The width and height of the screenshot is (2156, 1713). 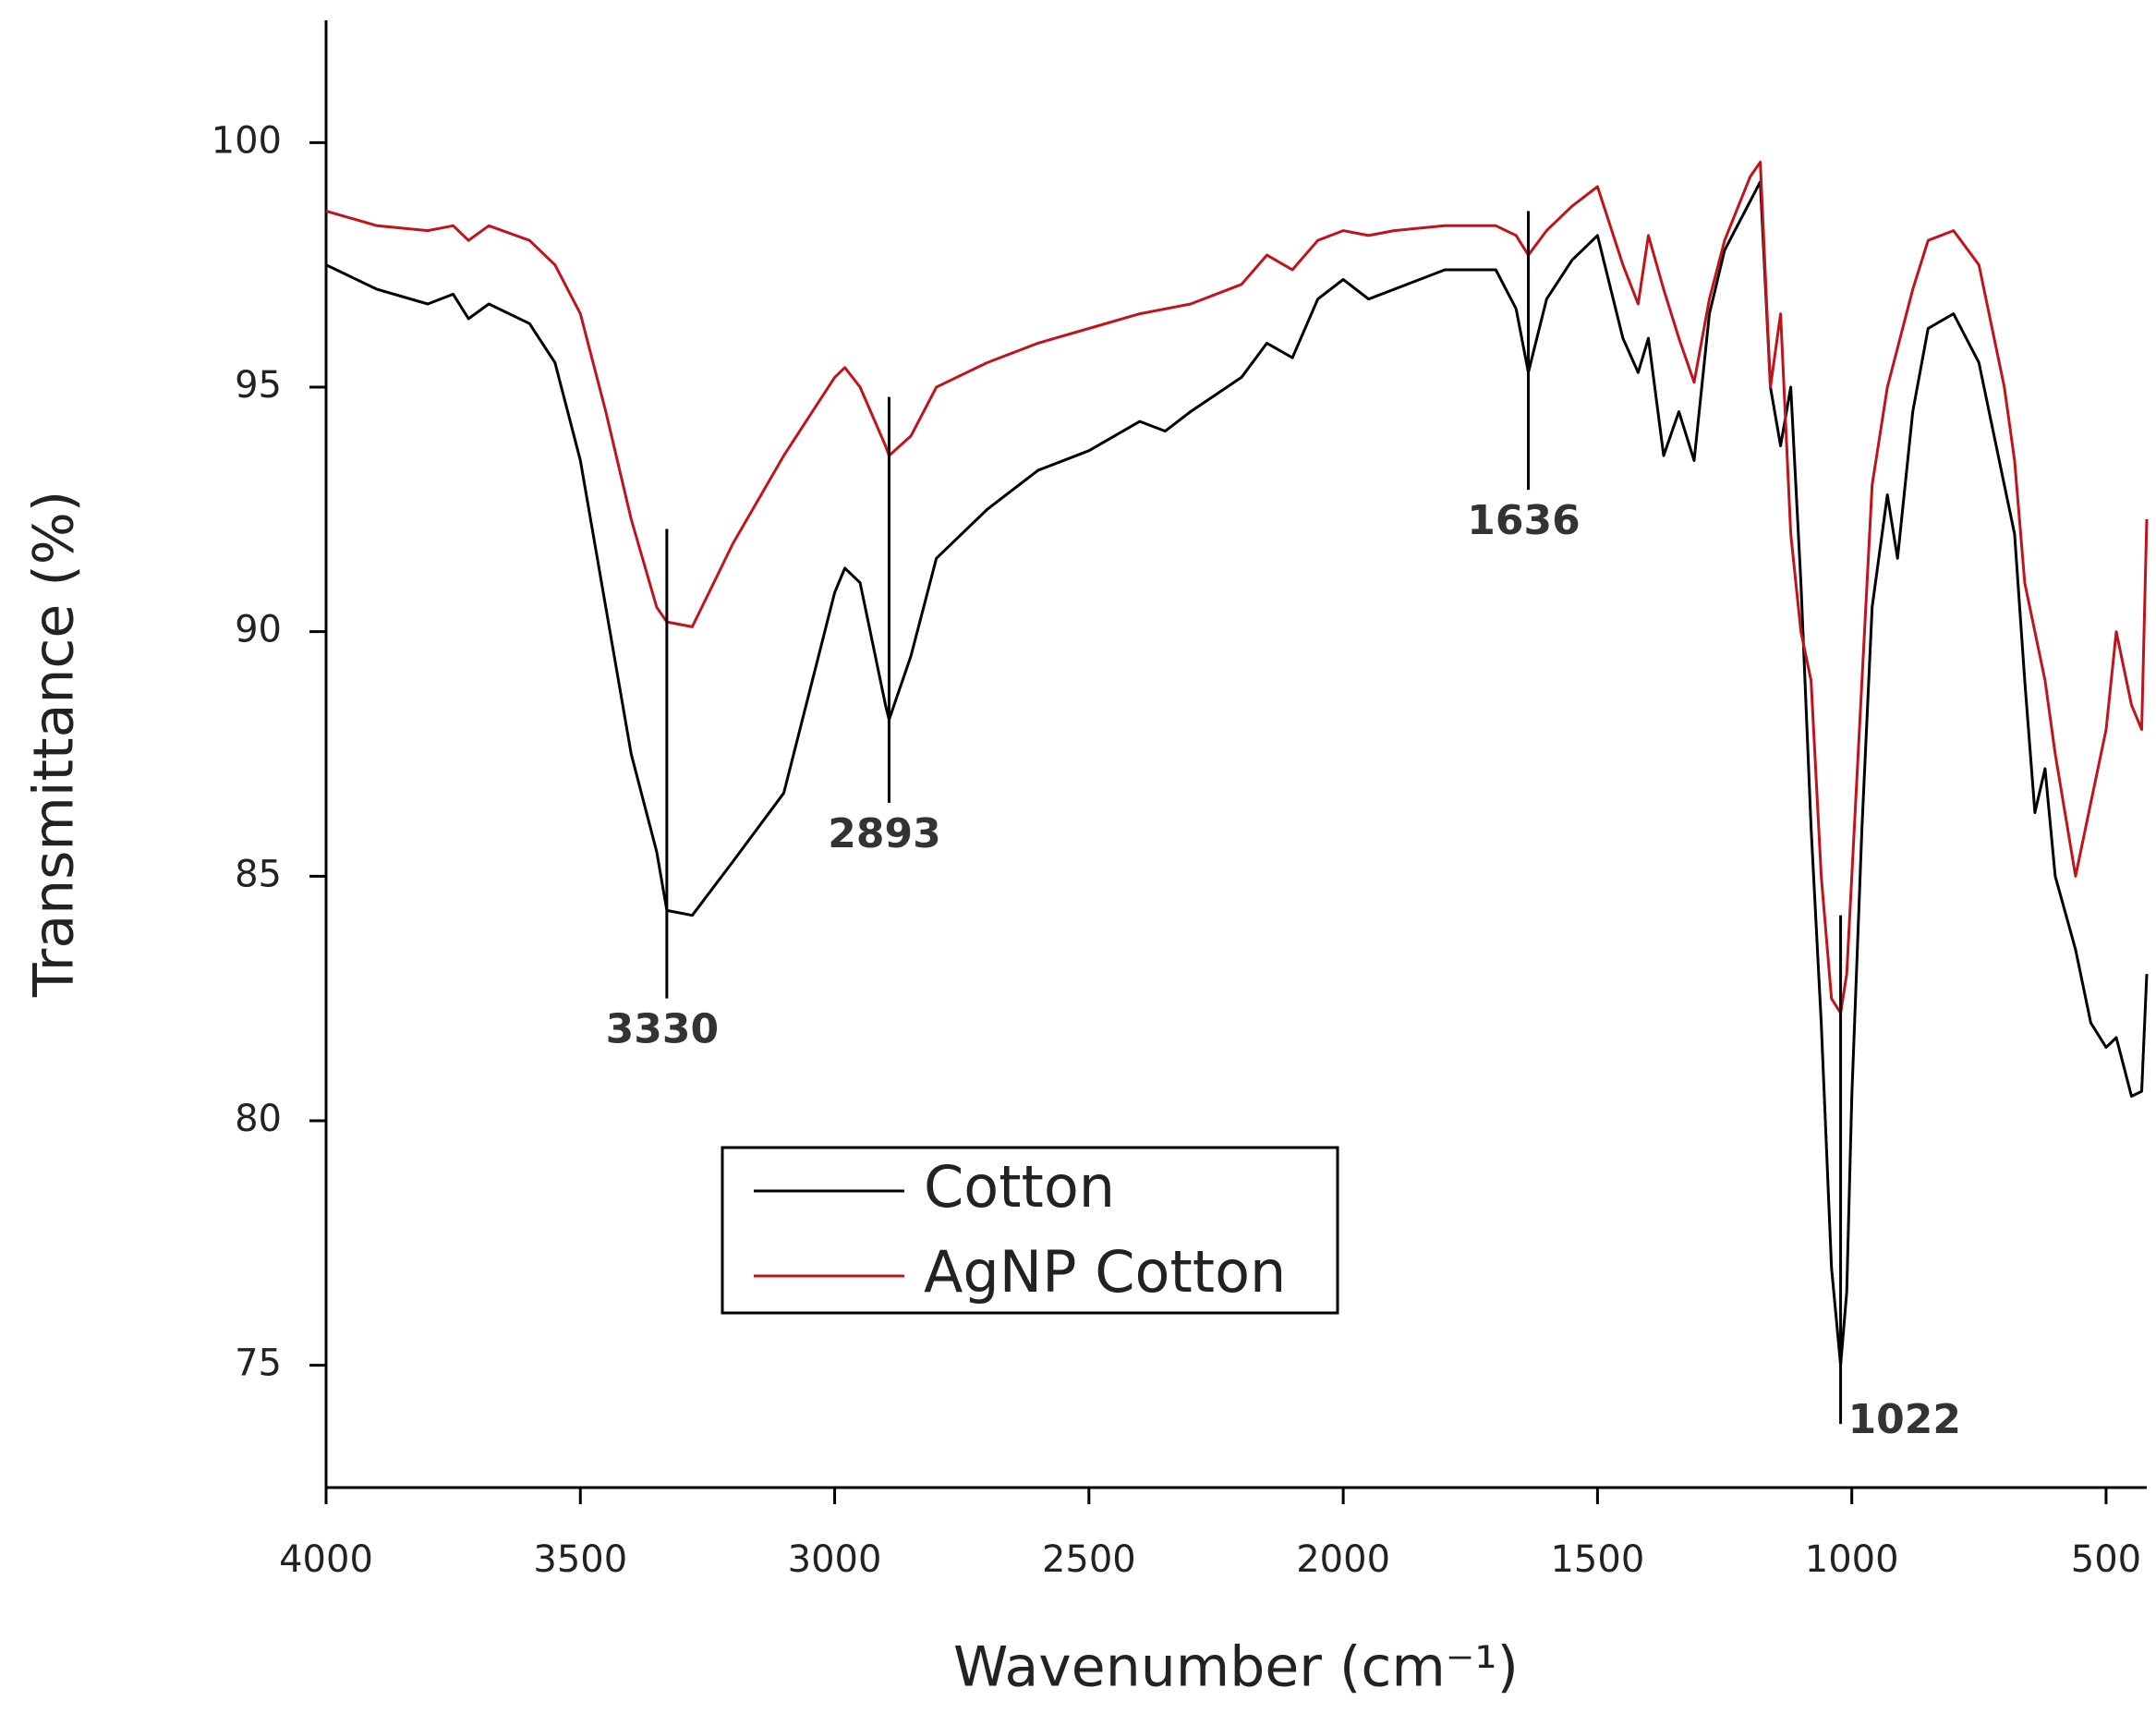 What do you see at coordinates (1852, 1559) in the screenshot?
I see `x-tick-label: 1000` at bounding box center [1852, 1559].